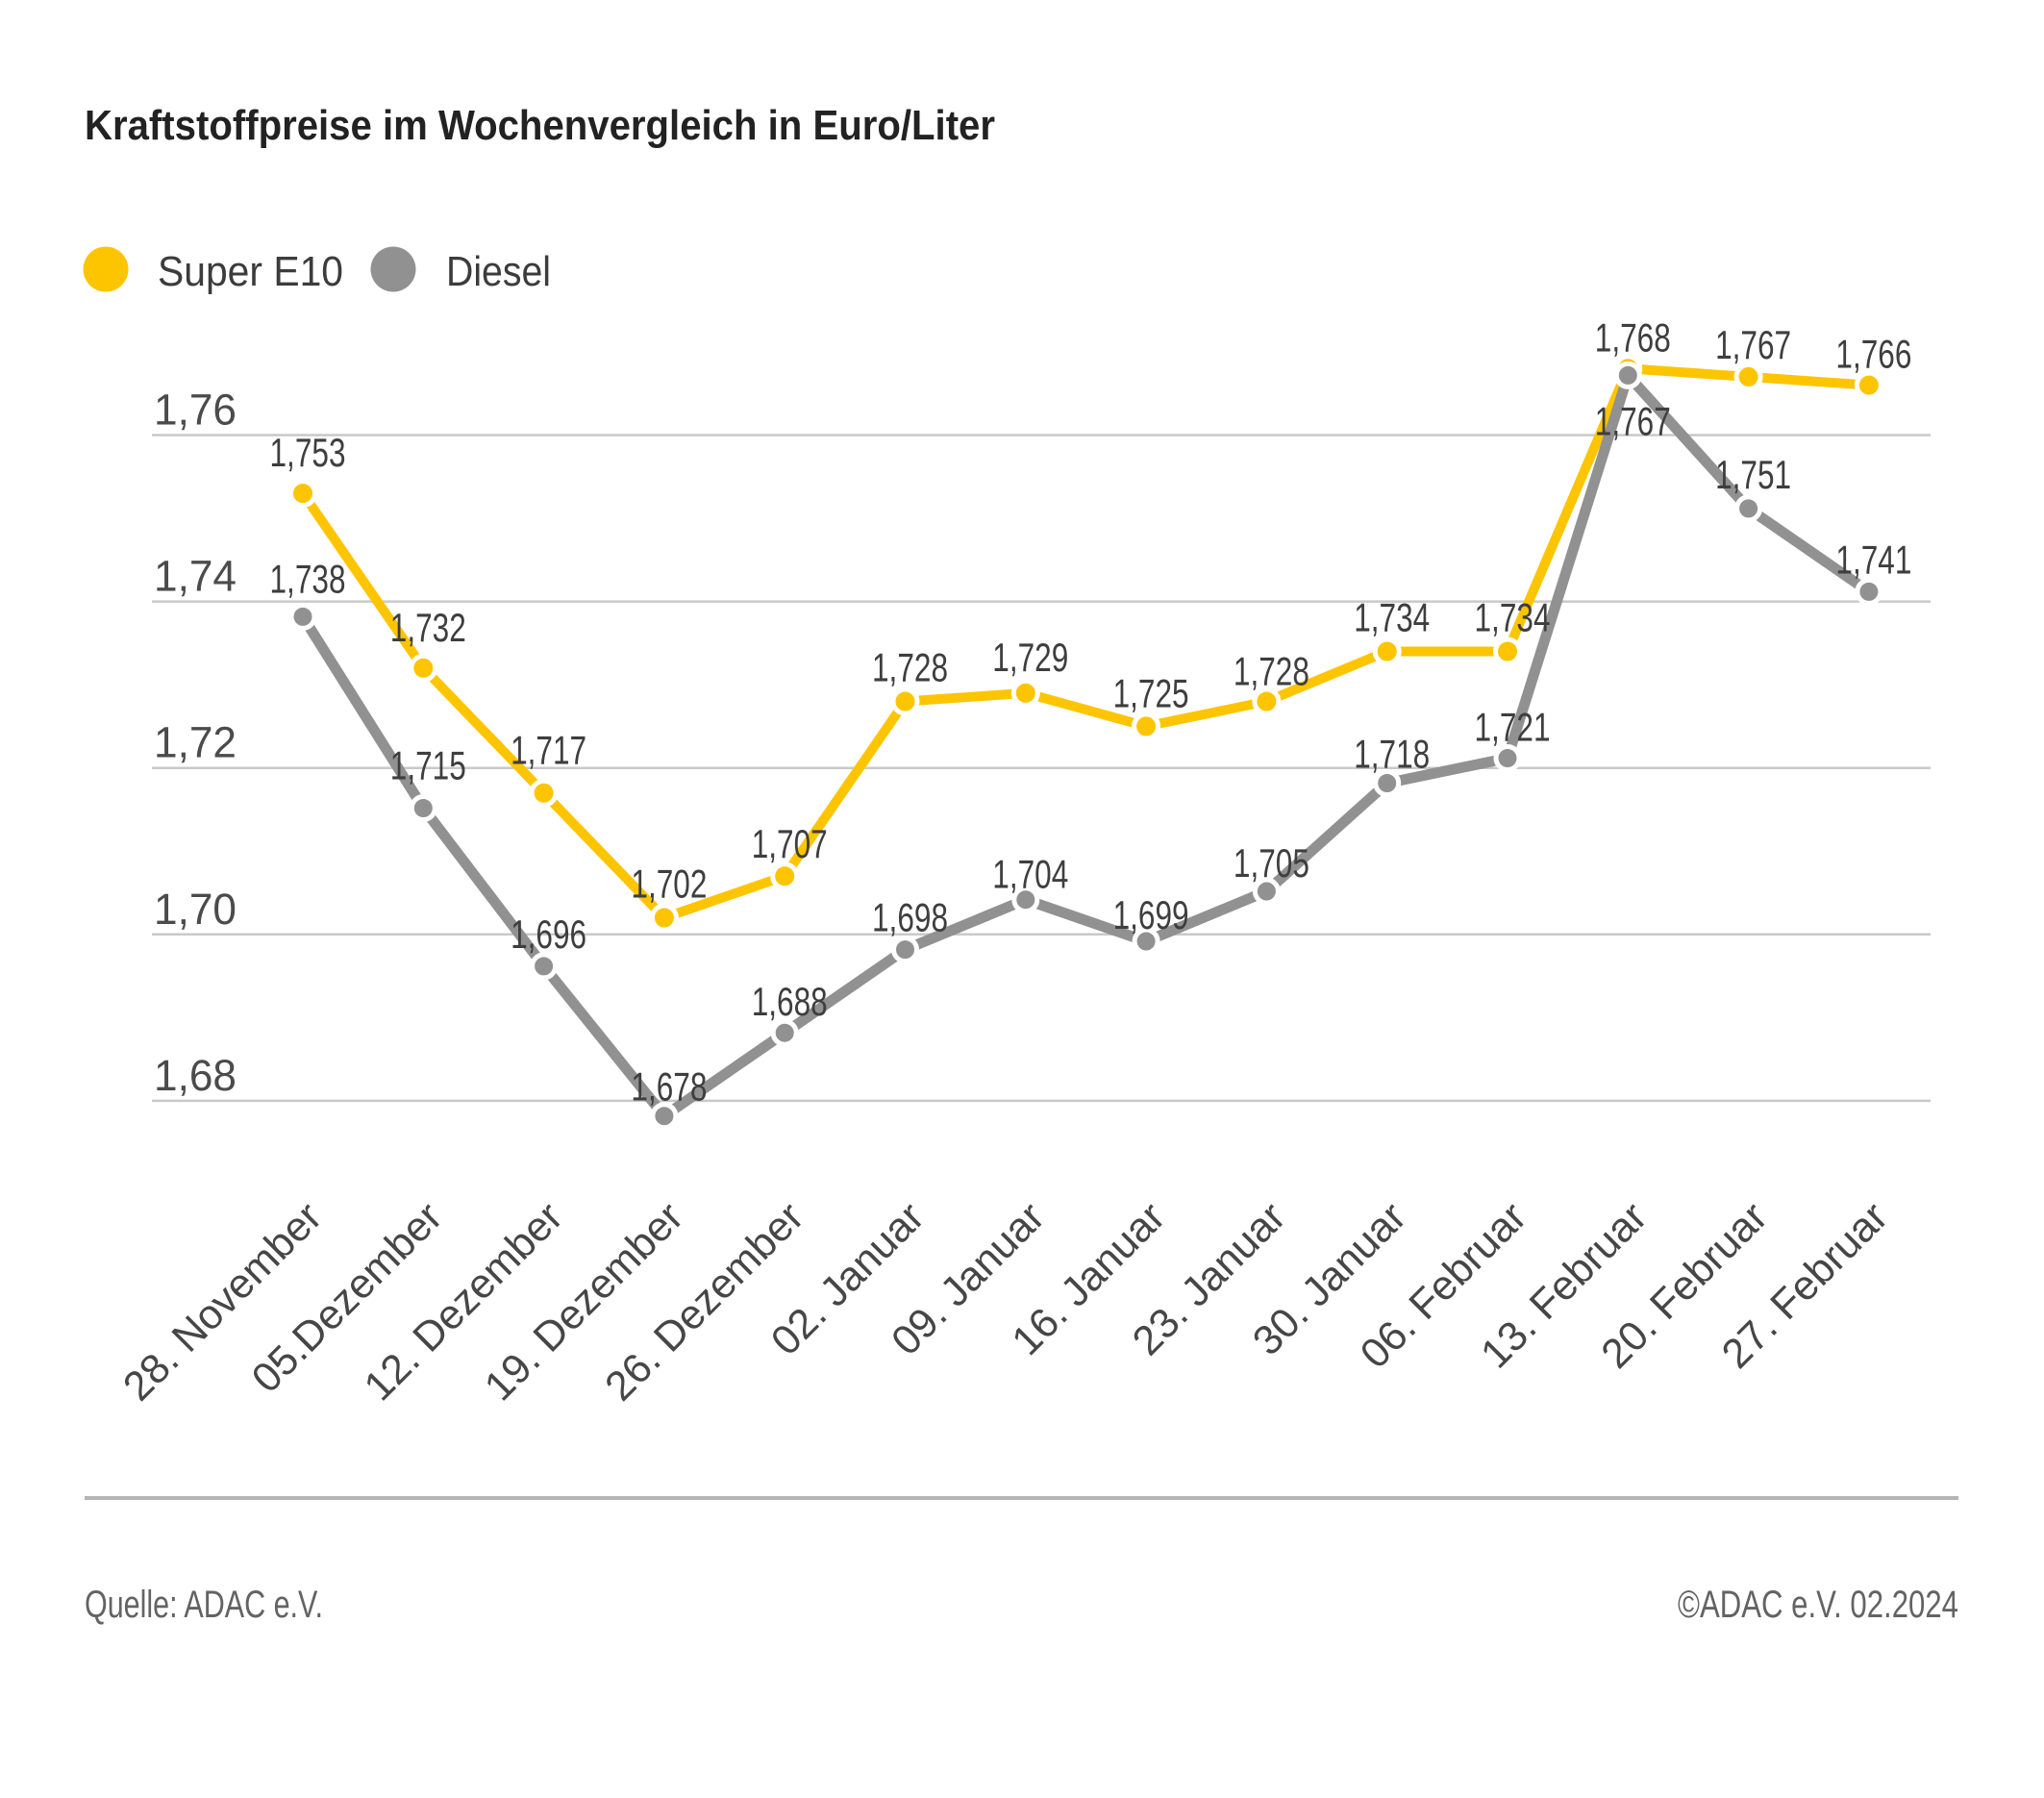 Image resolution: width=2044 pixels, height=1798 pixels. I want to click on svg-text: 1,766, so click(1873, 354).